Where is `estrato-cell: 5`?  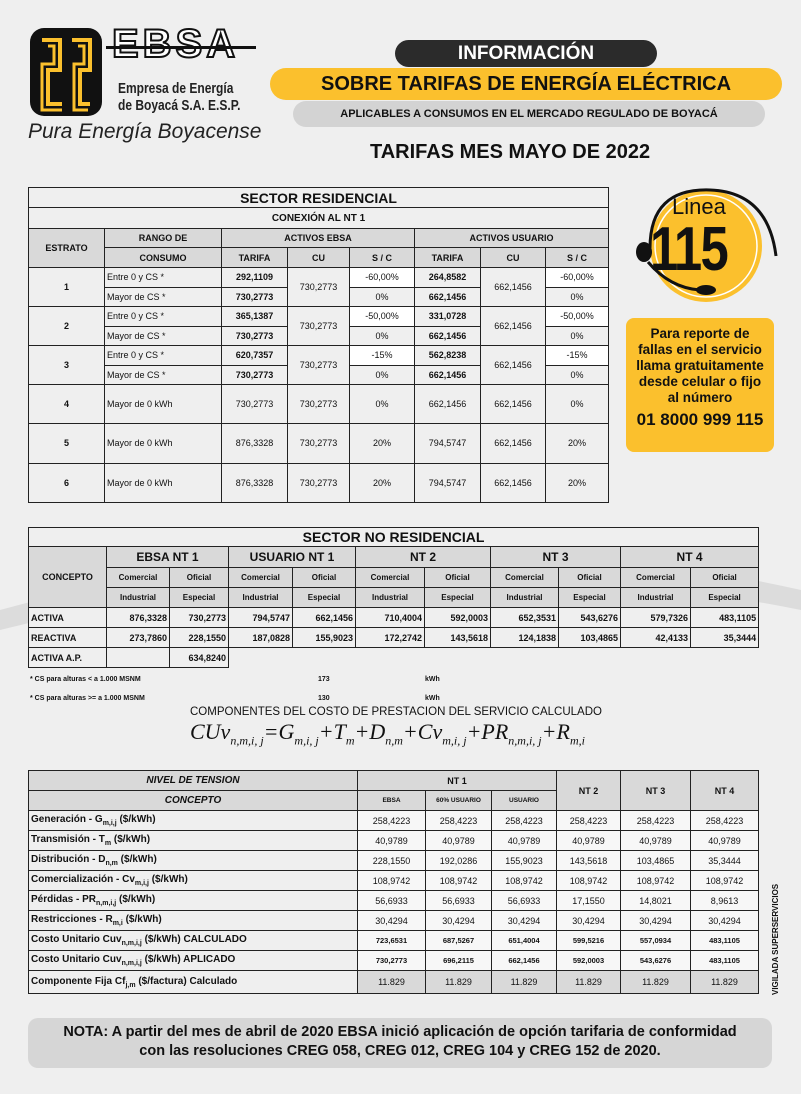 estrato-cell: 5 is located at coordinates (66, 443).